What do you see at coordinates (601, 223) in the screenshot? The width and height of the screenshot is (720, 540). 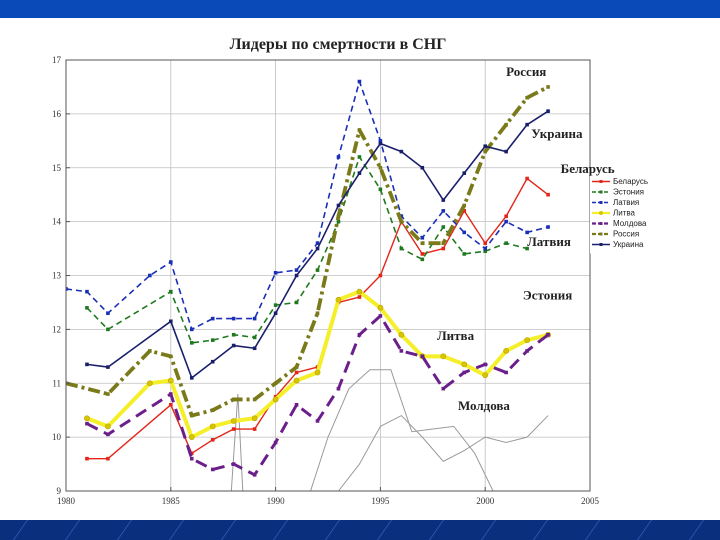 I see `legend-marker-moldova` at bounding box center [601, 223].